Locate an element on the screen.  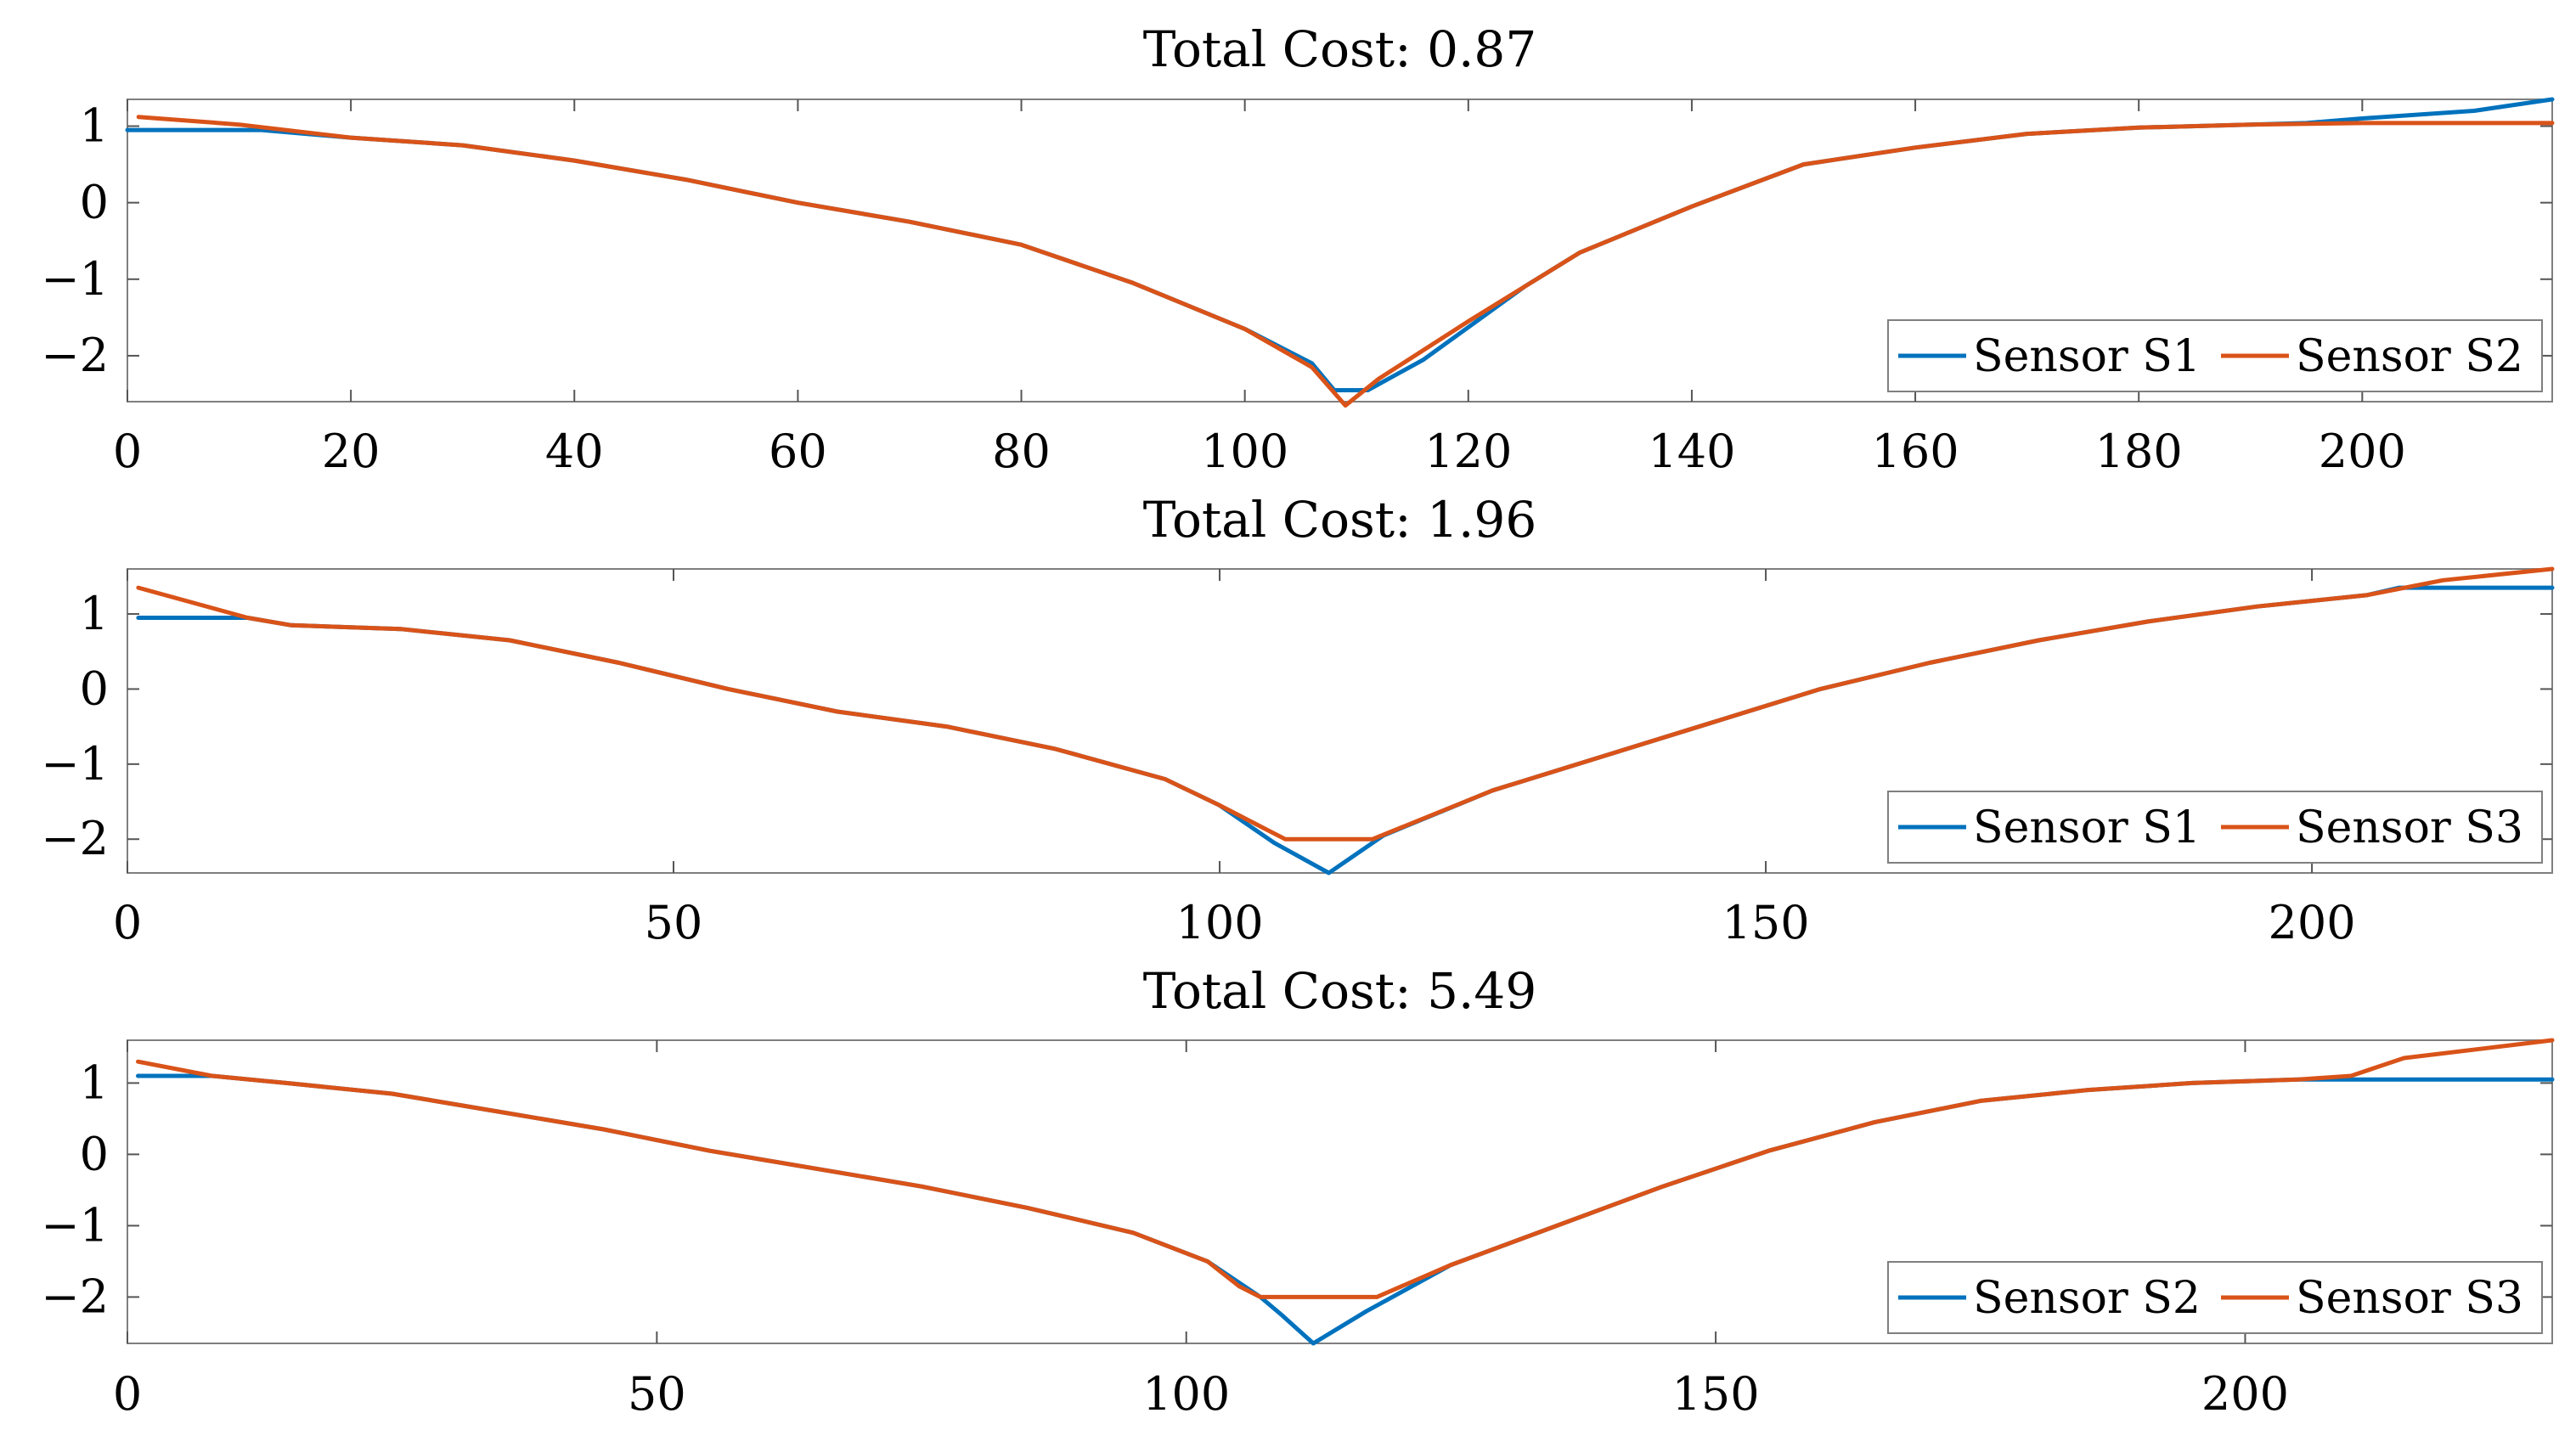
legend: Sensor S1 Sensor S2 is located at coordinates (2215, 355).